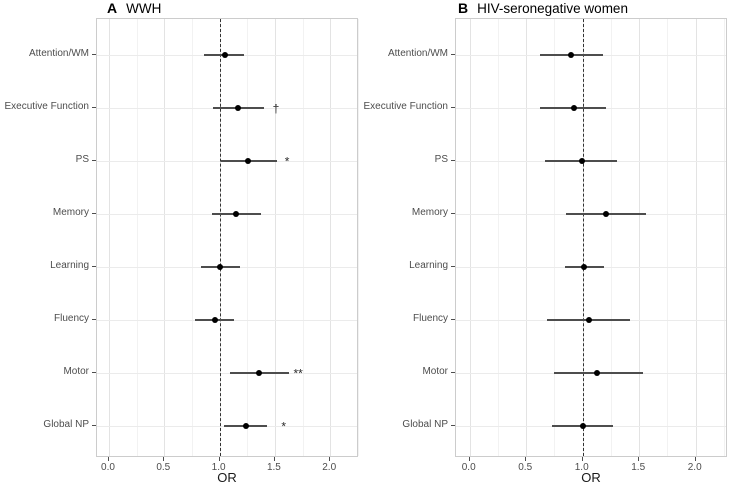 The width and height of the screenshot is (732, 484). Describe the element at coordinates (591, 477) in the screenshot. I see `x-axis-title-seronegative: OR` at that location.